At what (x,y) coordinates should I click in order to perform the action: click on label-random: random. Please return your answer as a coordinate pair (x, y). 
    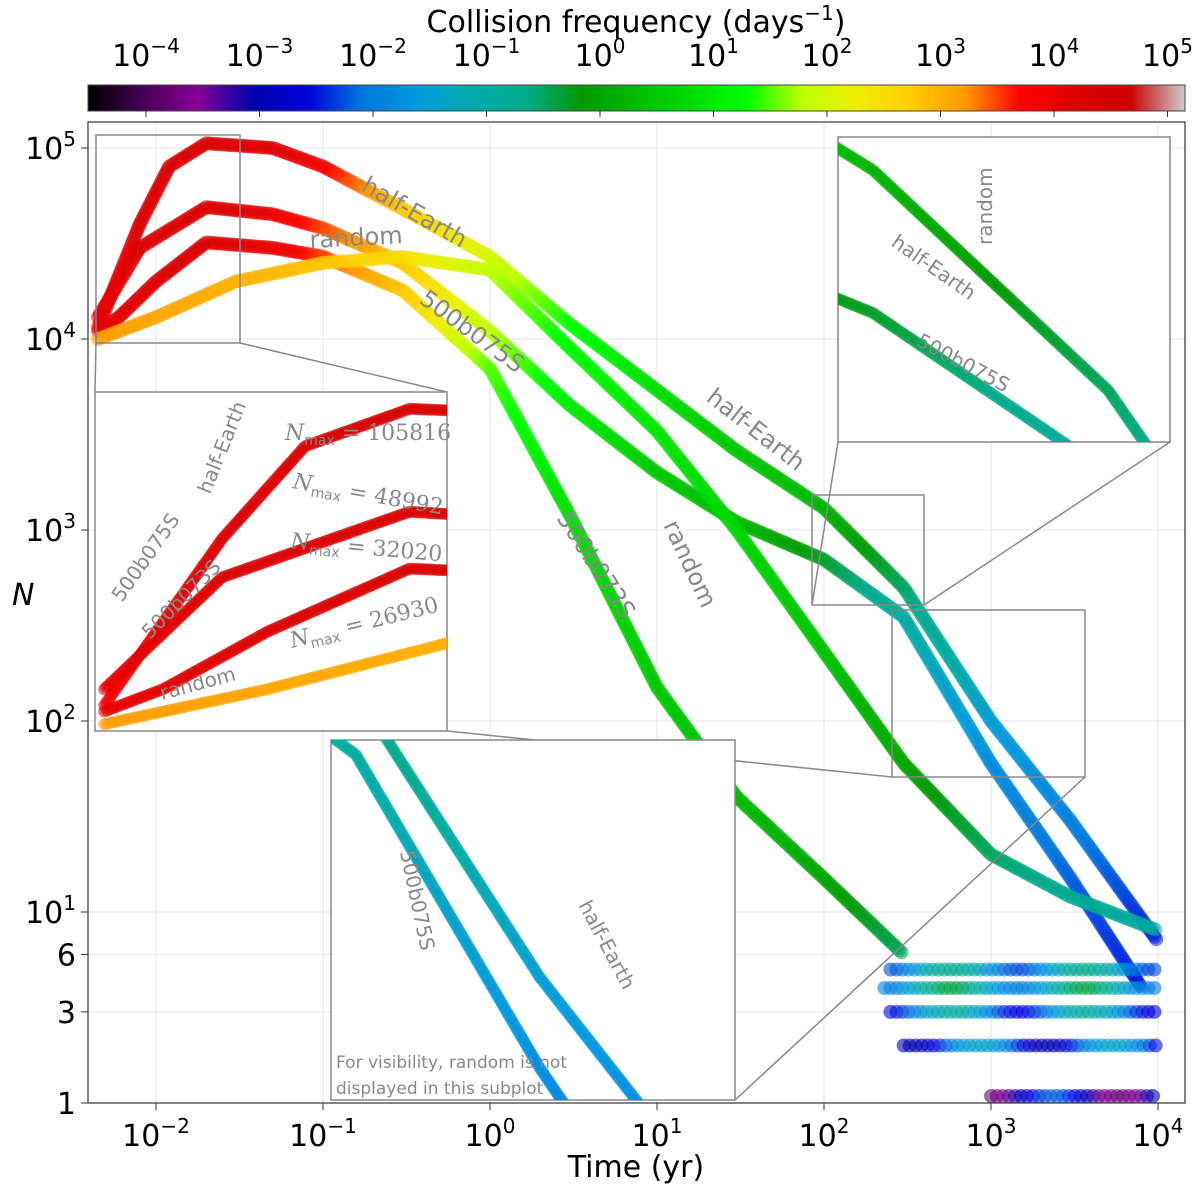
    Looking at the image, I should click on (356, 237).